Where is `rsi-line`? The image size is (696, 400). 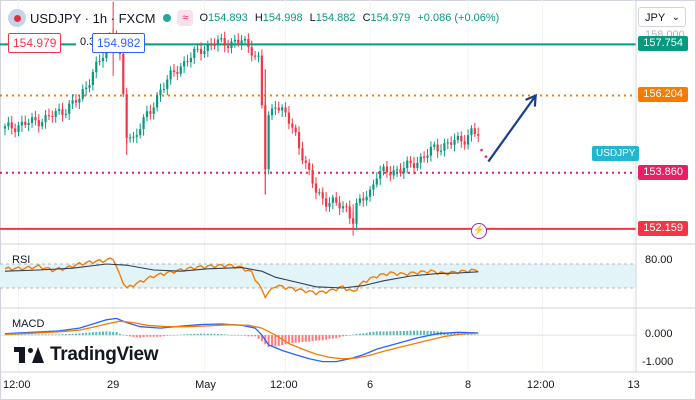 rsi-line is located at coordinates (241, 278).